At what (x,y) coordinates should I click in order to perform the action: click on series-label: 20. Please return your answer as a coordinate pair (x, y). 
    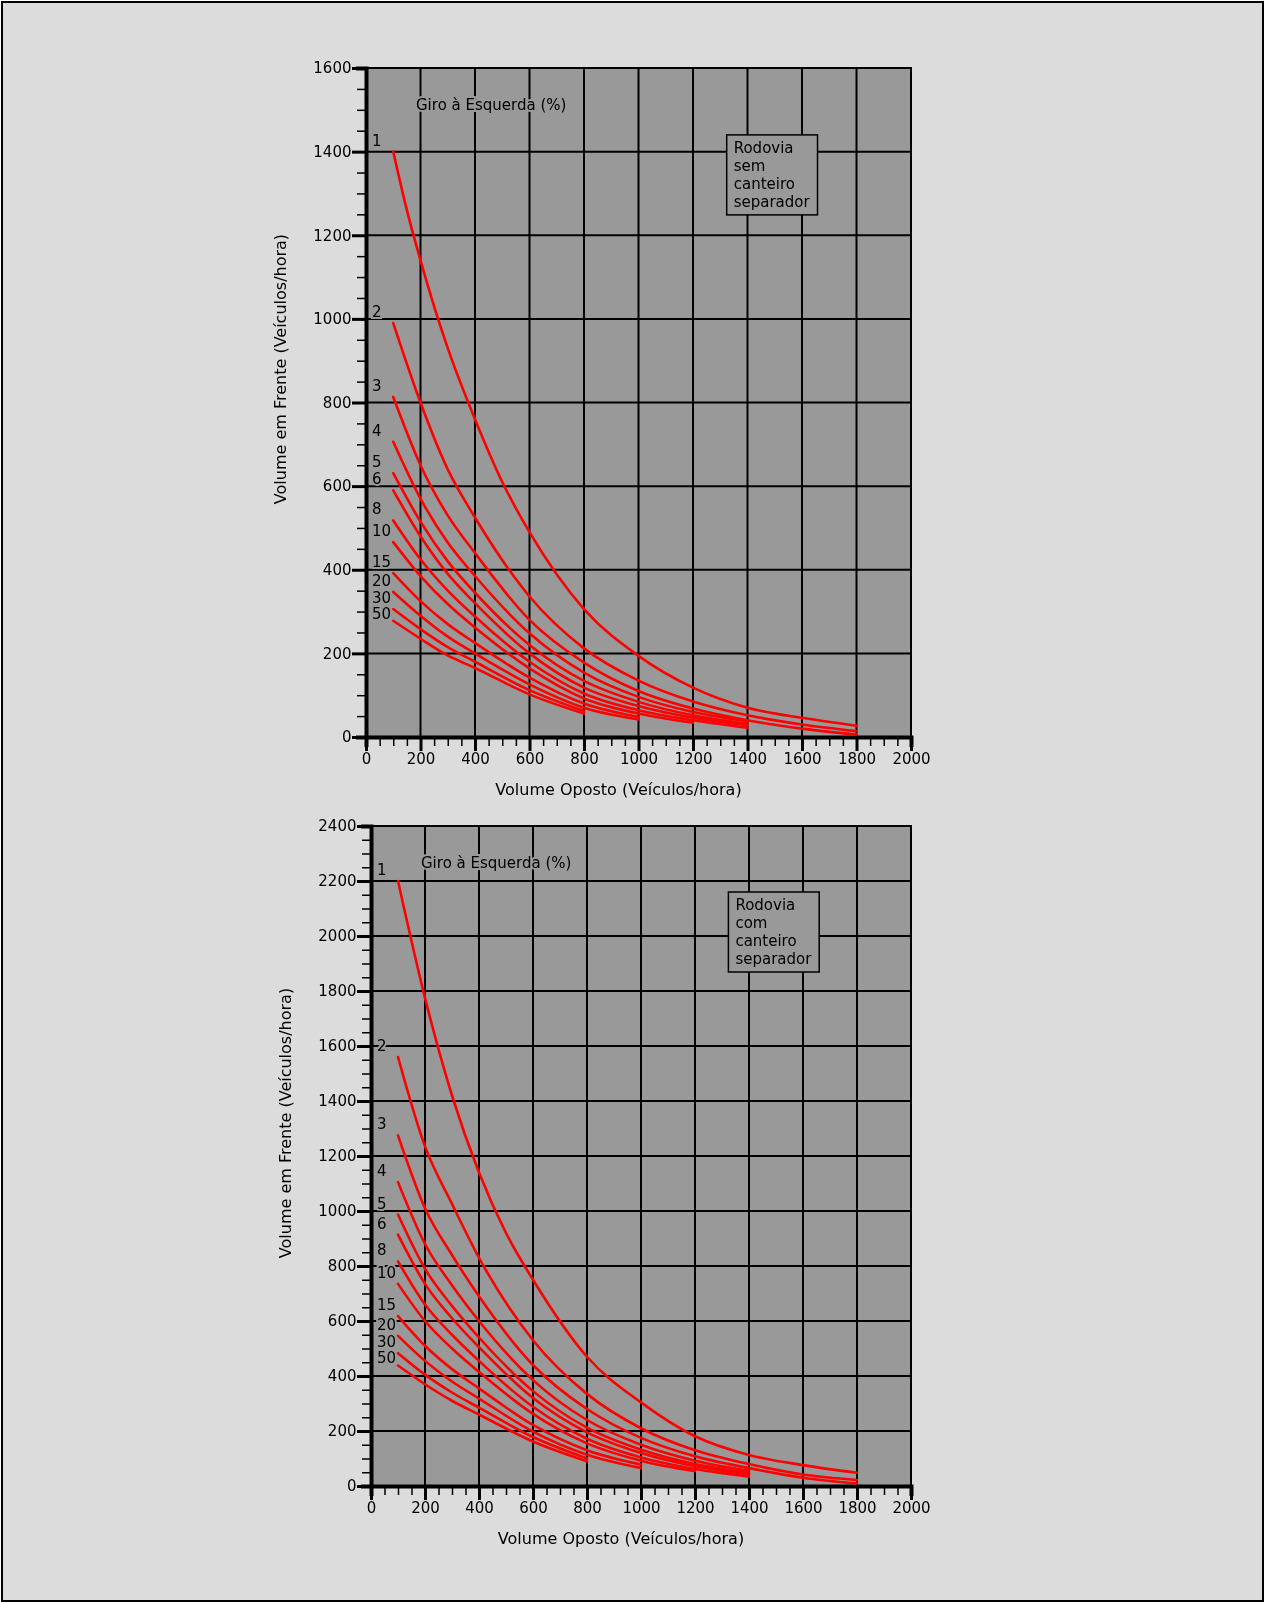
    Looking at the image, I should click on (382, 580).